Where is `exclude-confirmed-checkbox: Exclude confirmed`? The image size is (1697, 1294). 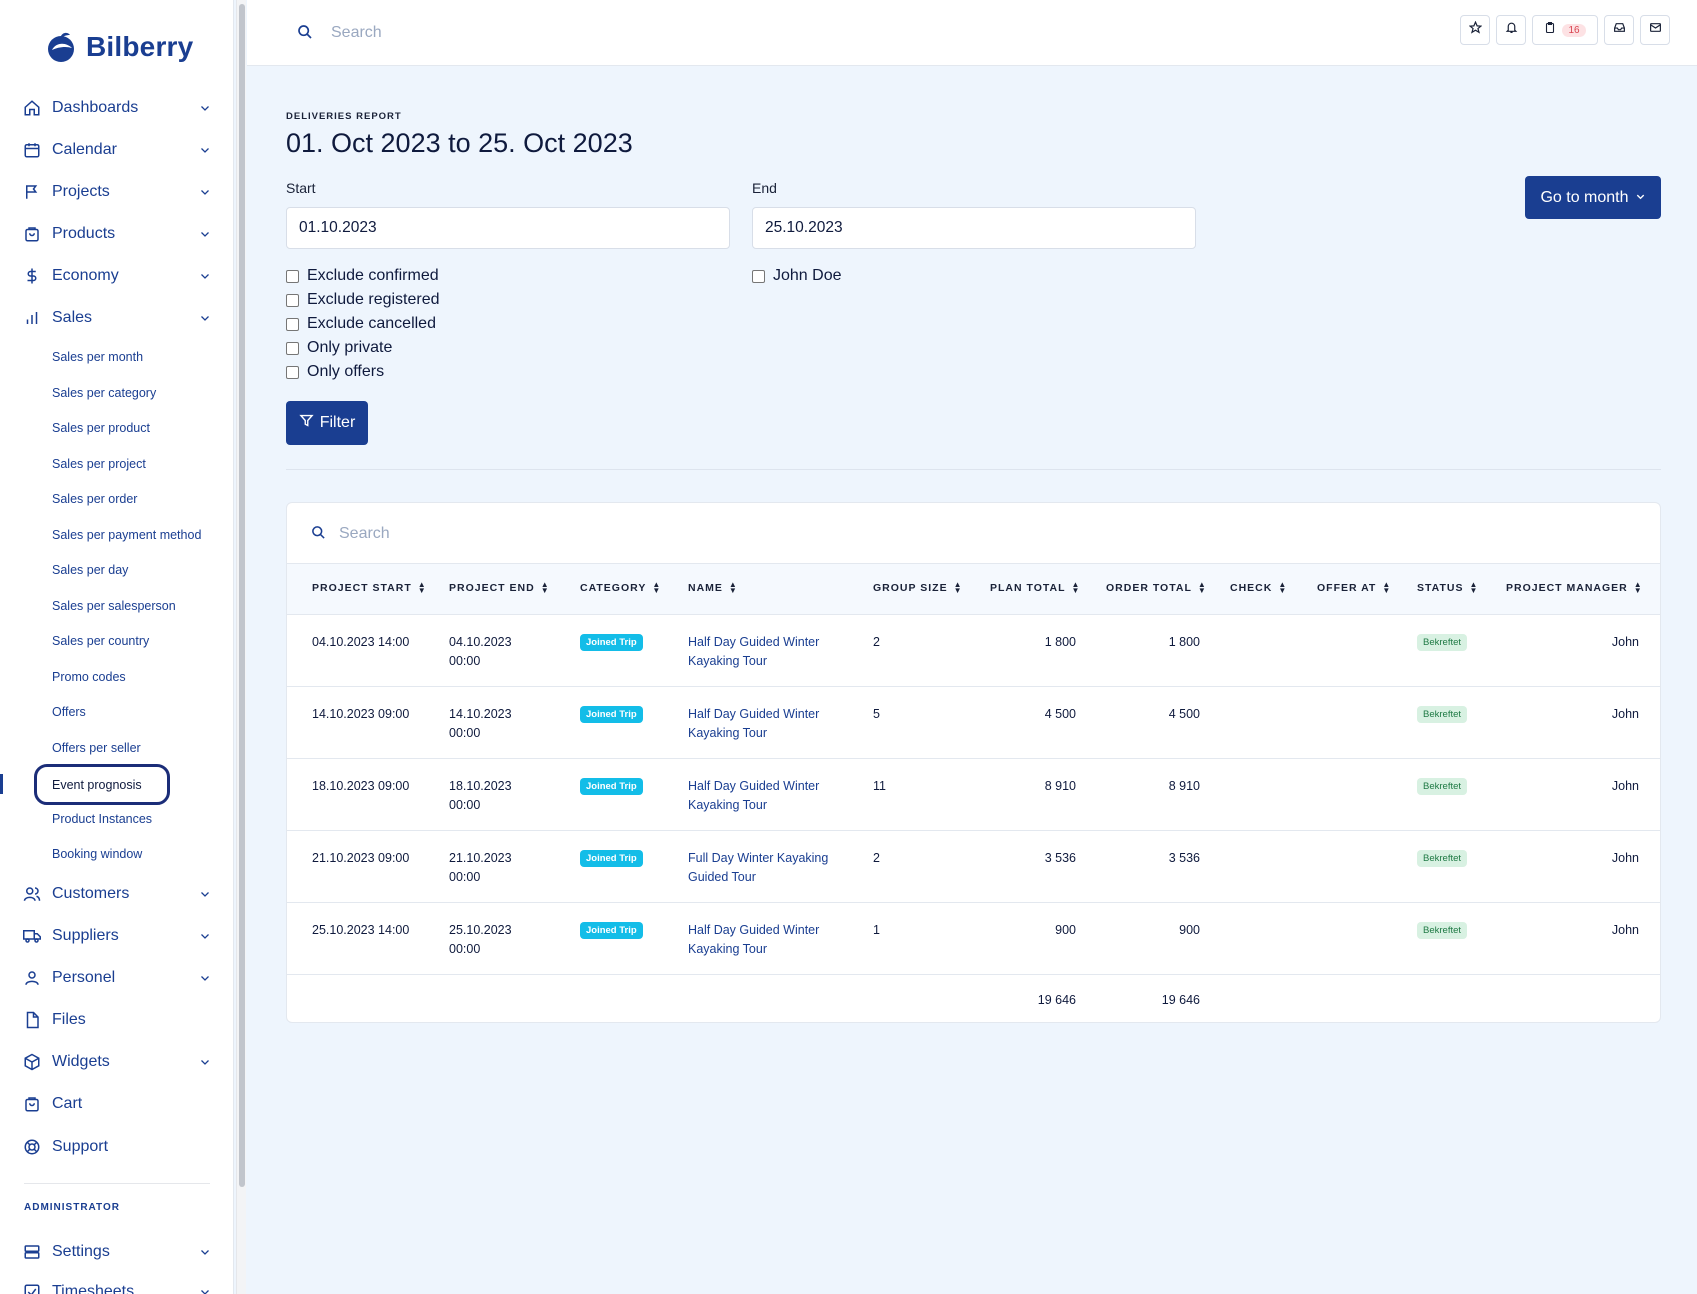 exclude-confirmed-checkbox: Exclude confirmed is located at coordinates (362, 276).